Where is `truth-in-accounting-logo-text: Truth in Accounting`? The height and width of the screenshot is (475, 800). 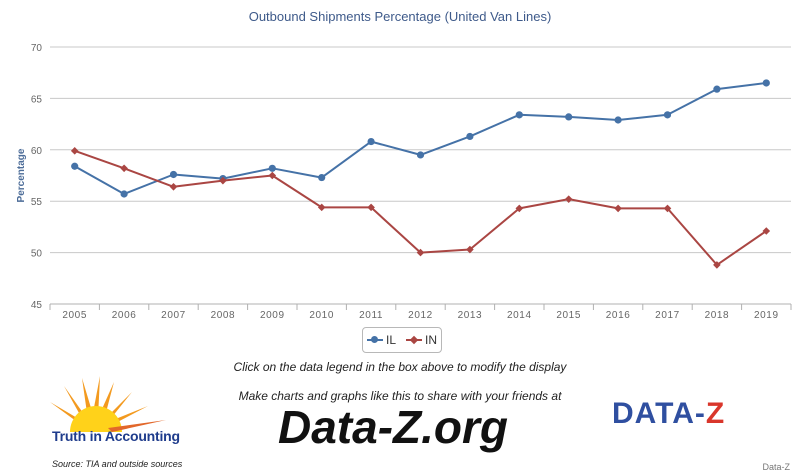
truth-in-accounting-logo-text: Truth in Accounting is located at coordinates (116, 436).